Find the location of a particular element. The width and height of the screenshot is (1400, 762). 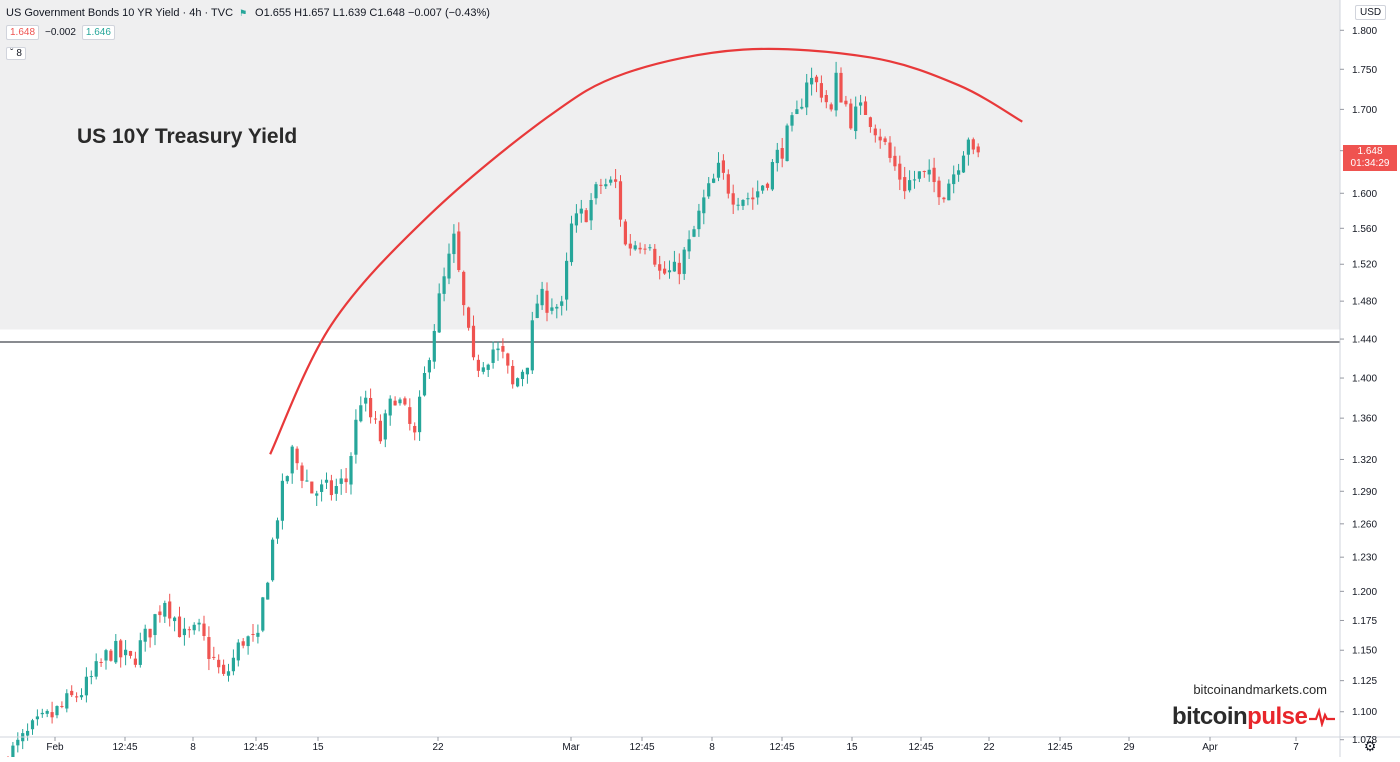

currency-selector: USD is located at coordinates (1371, 12).